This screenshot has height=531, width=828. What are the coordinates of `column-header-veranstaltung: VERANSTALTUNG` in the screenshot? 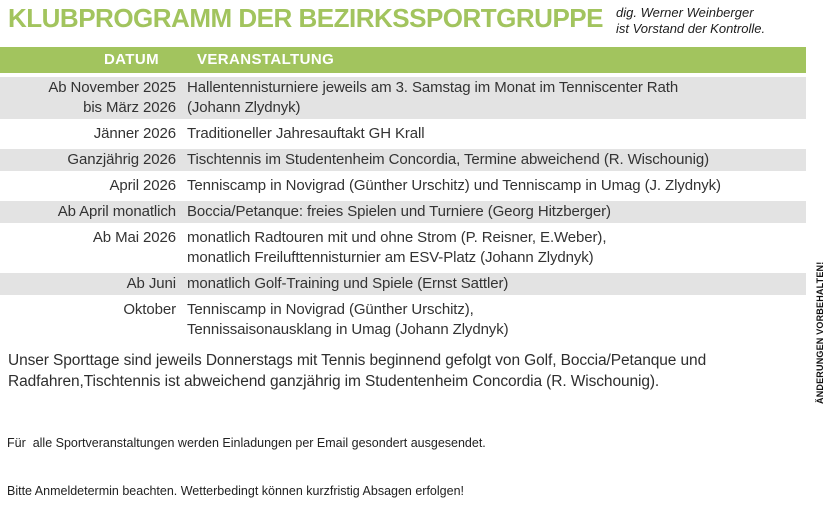 It's located at (266, 59).